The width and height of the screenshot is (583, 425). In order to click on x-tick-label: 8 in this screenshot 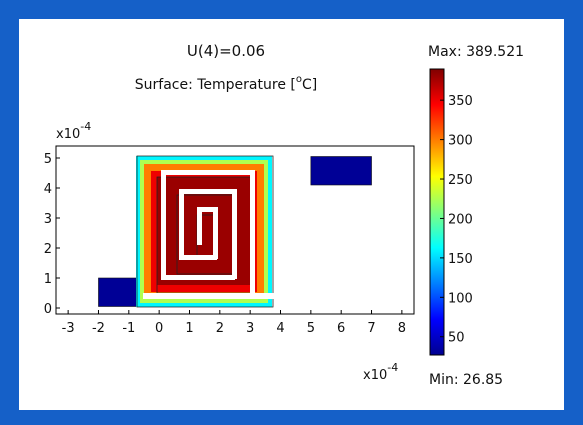, I will do `click(402, 328)`.